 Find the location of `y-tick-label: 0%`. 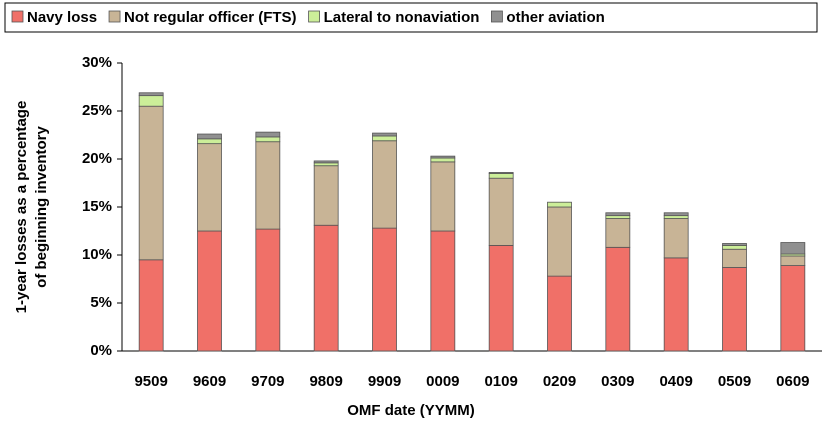

y-tick-label: 0% is located at coordinates (101, 350).